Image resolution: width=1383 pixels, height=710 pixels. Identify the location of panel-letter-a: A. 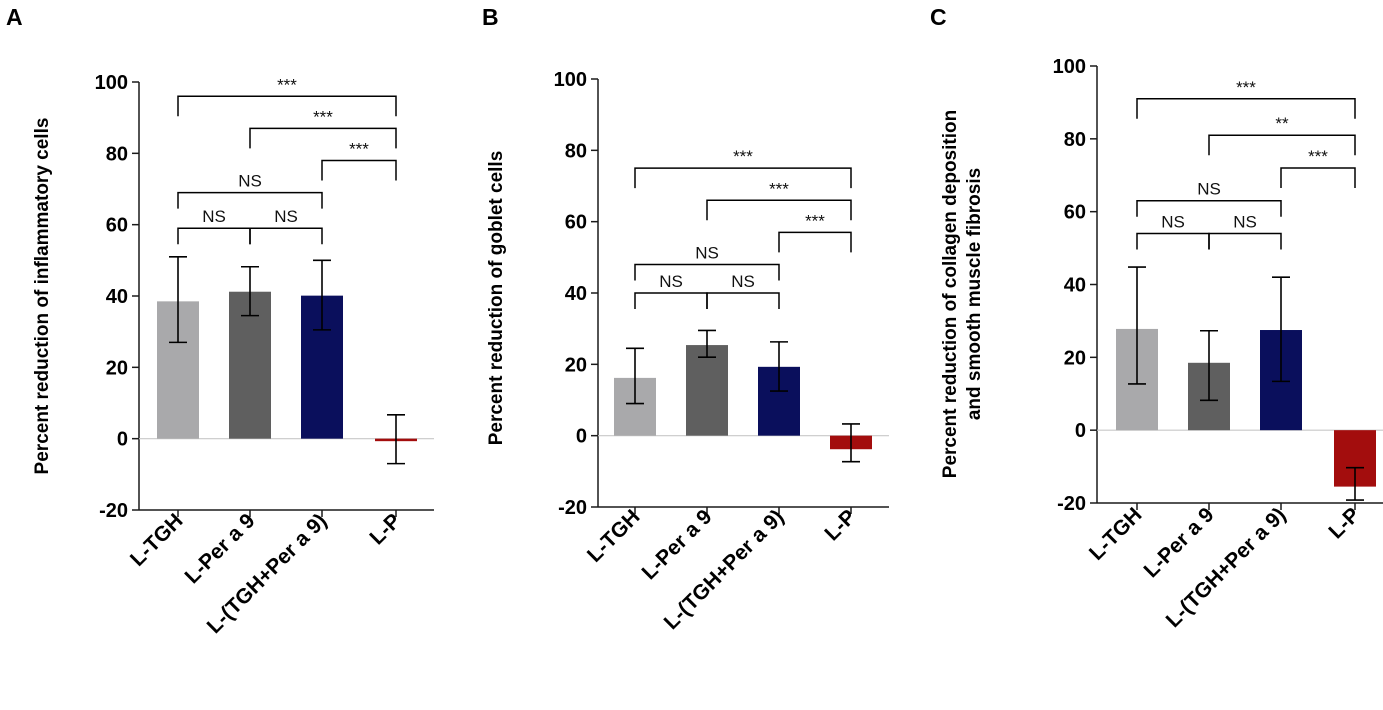
(14, 17).